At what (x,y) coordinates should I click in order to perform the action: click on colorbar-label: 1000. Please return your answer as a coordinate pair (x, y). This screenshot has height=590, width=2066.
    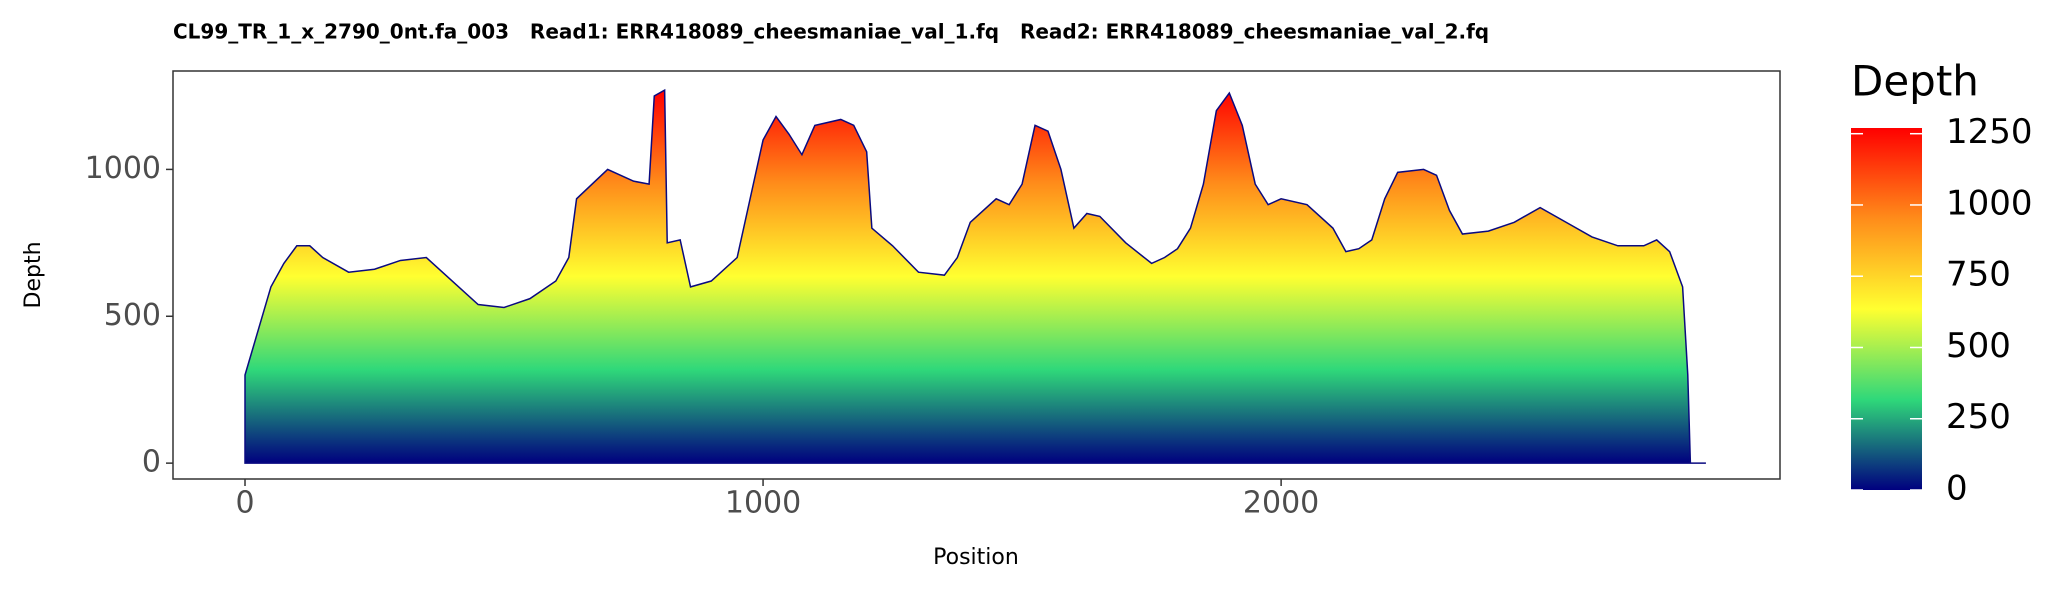
    Looking at the image, I should click on (1989, 203).